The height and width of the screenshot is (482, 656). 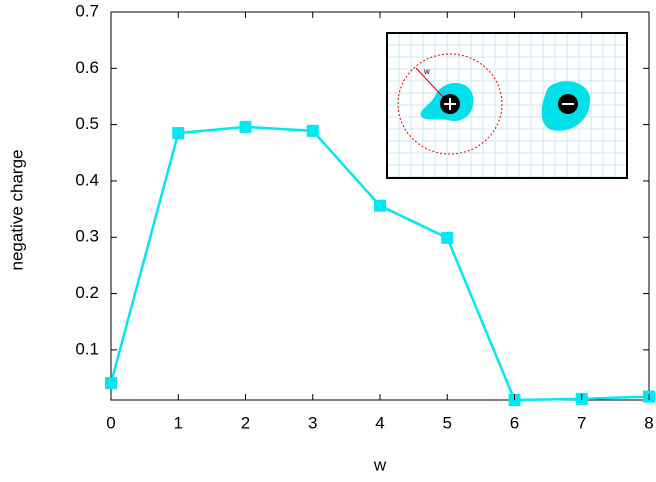 I want to click on y-tick-label: 0.3, so click(x=87, y=236).